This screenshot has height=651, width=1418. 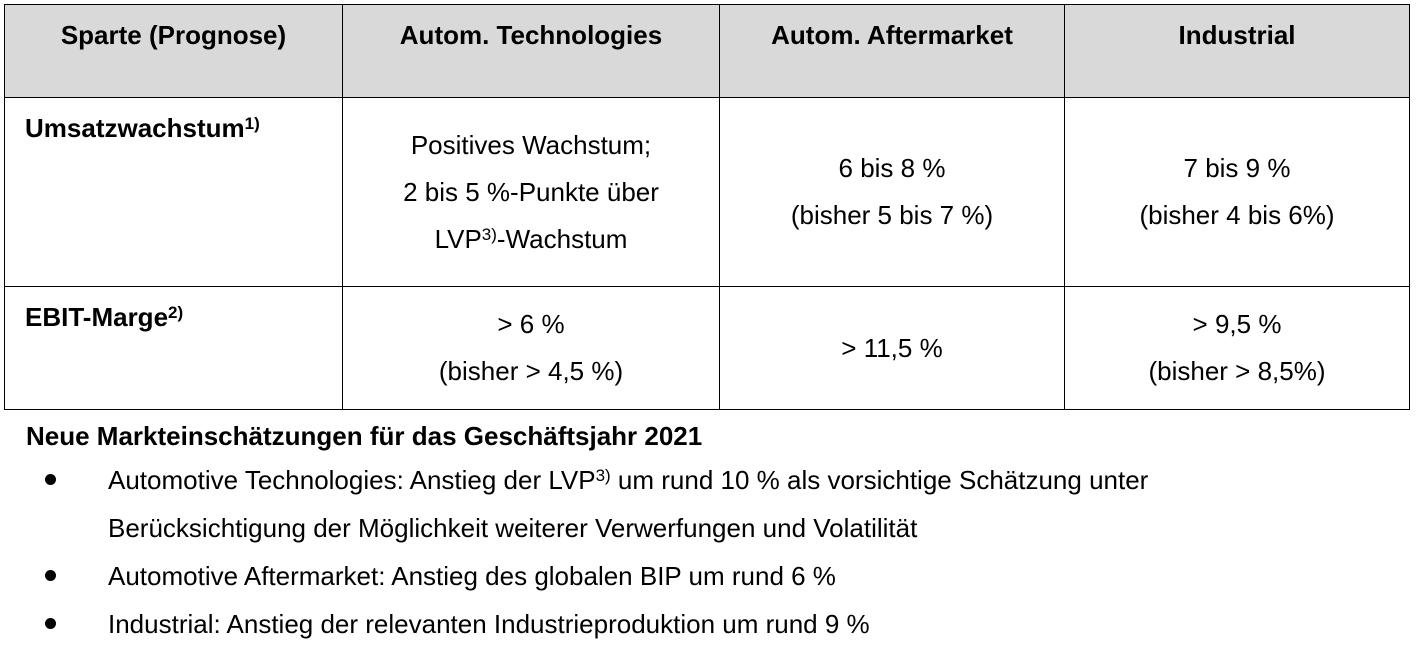 I want to click on cell-line: LVP3)-Wachstum, so click(x=531, y=239).